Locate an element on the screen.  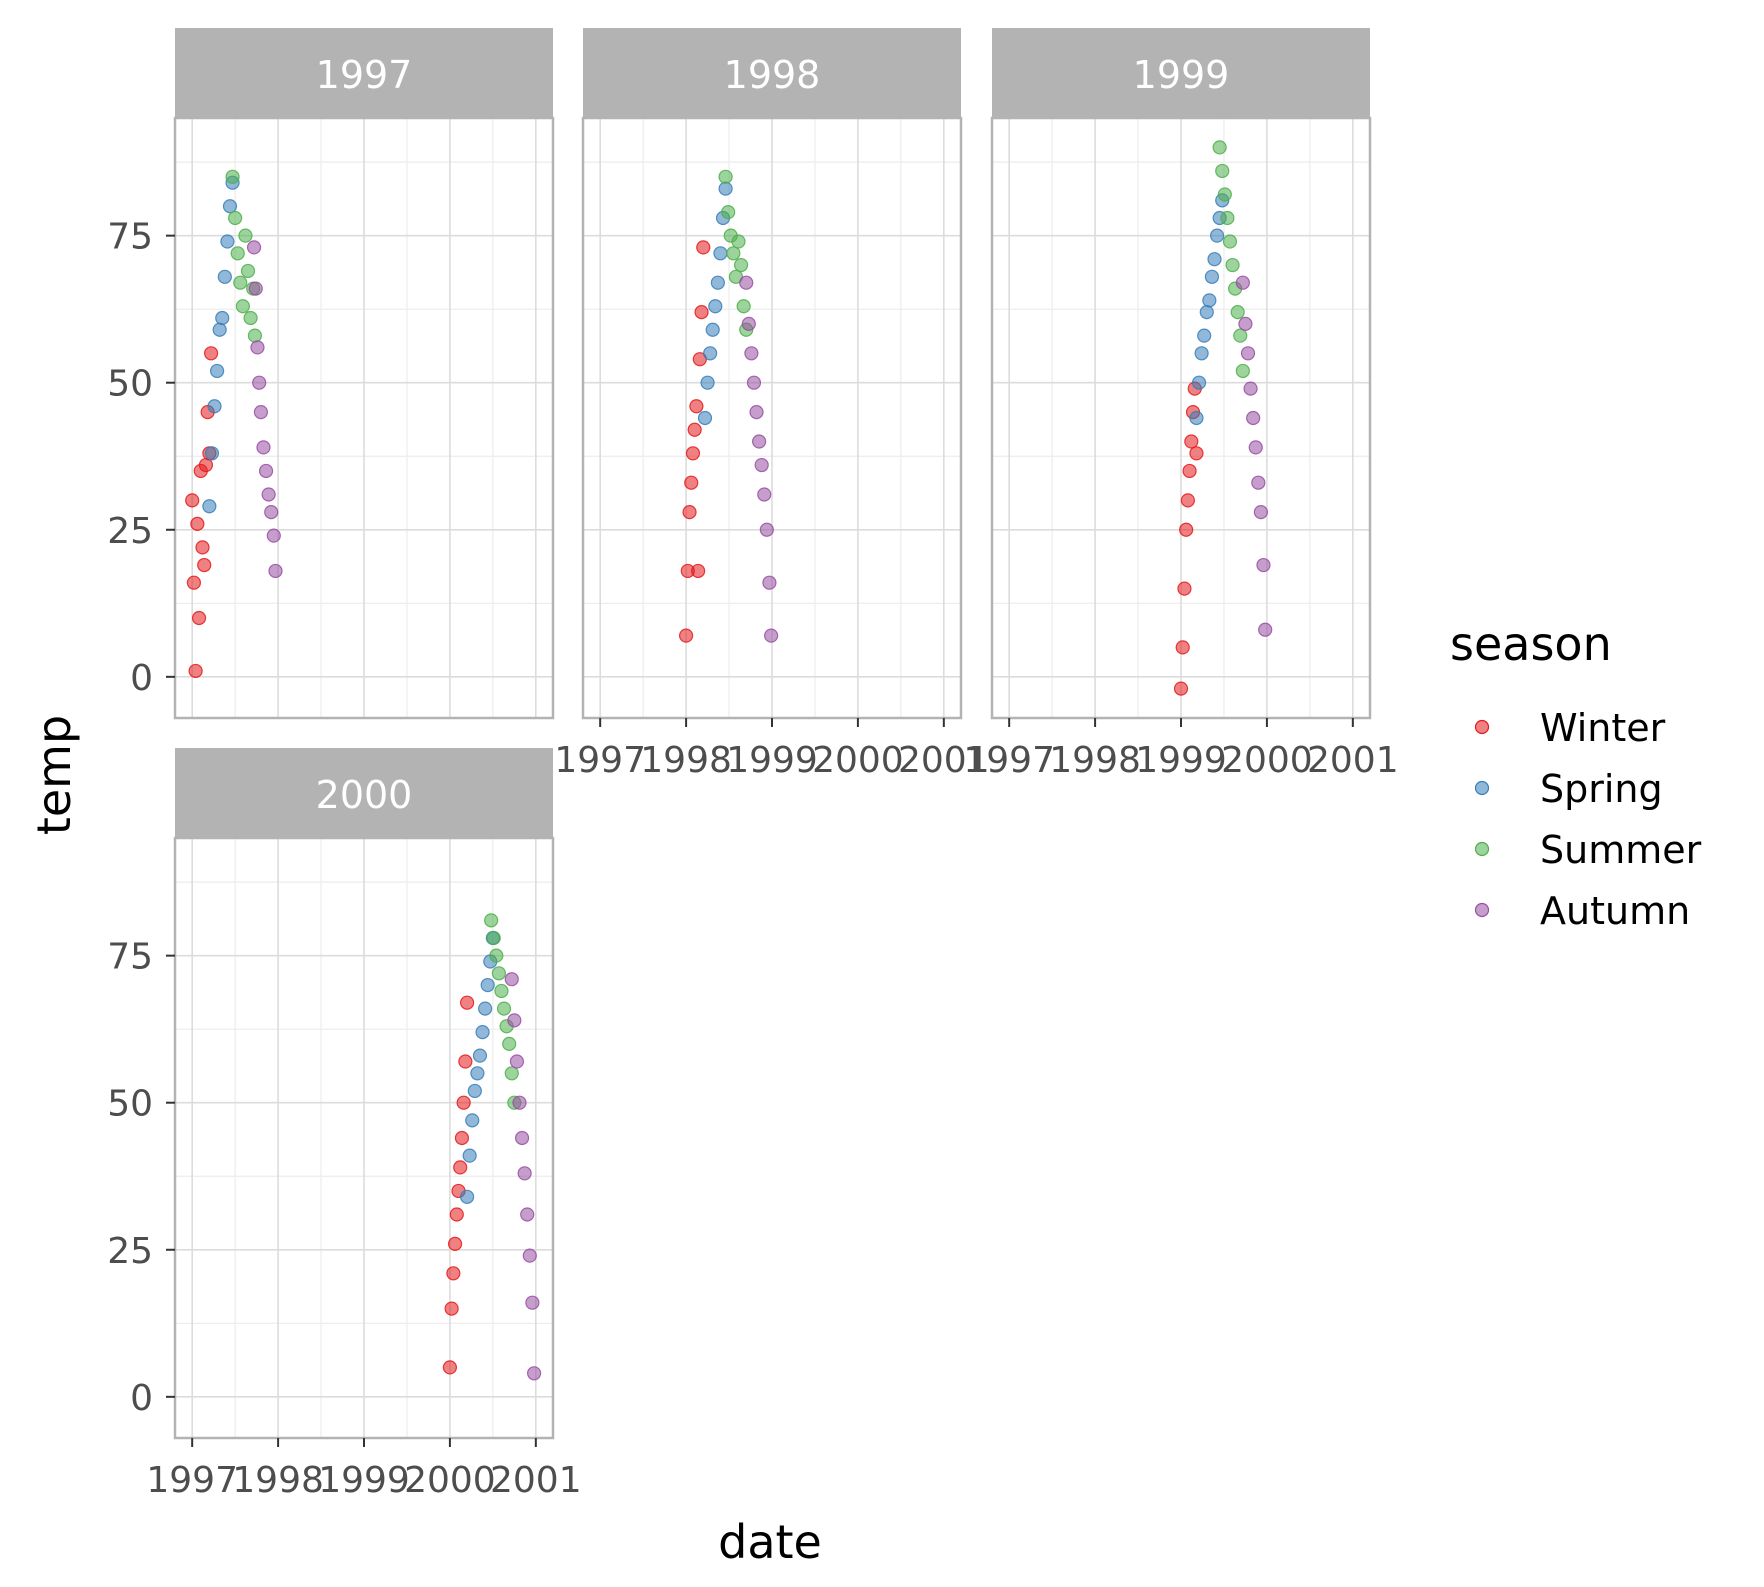
legend-label: Spring is located at coordinates (1601, 789).